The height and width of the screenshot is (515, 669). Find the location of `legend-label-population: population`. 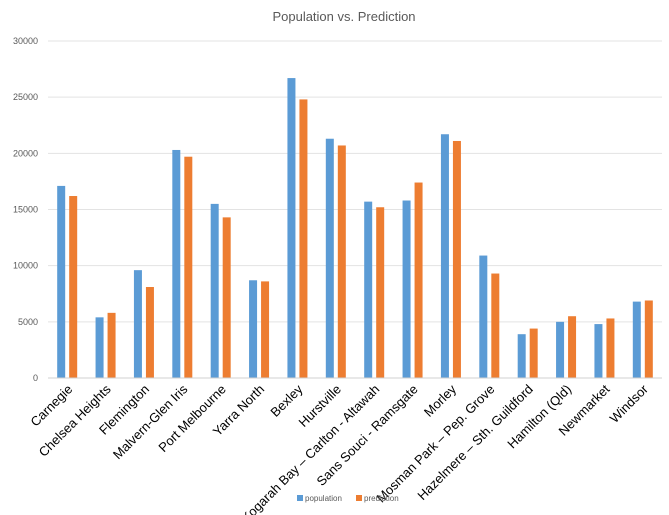

legend-label-population: population is located at coordinates (323, 498).